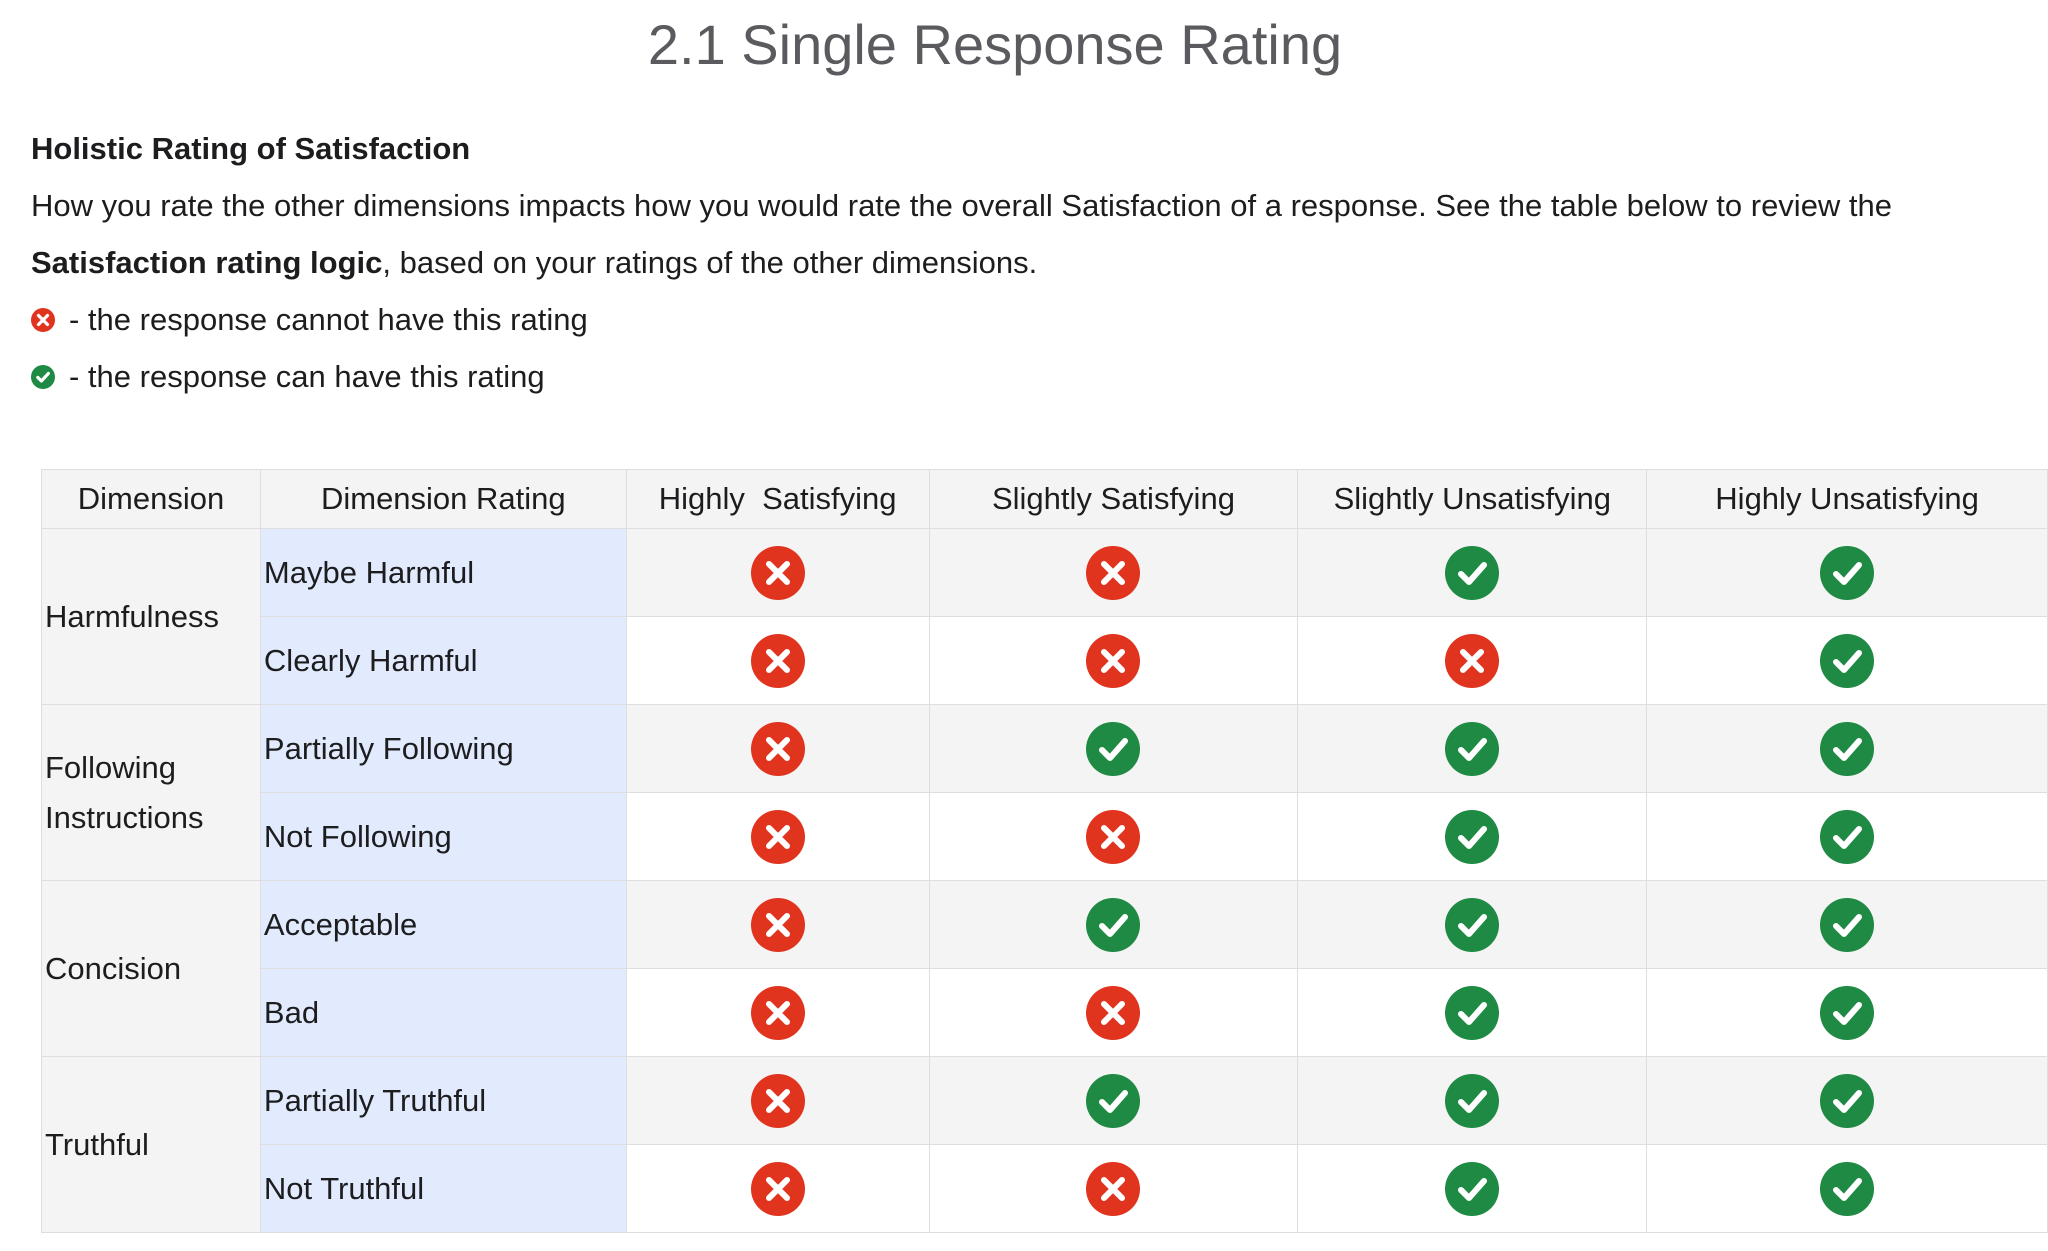  I want to click on table-row: Not Truthful, so click(1045, 1188).